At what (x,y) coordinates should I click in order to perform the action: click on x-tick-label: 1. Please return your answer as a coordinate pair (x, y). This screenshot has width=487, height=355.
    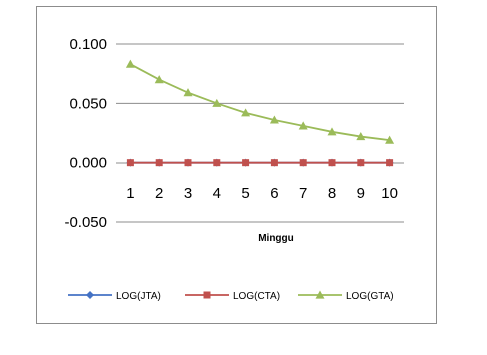
    Looking at the image, I should click on (130, 193).